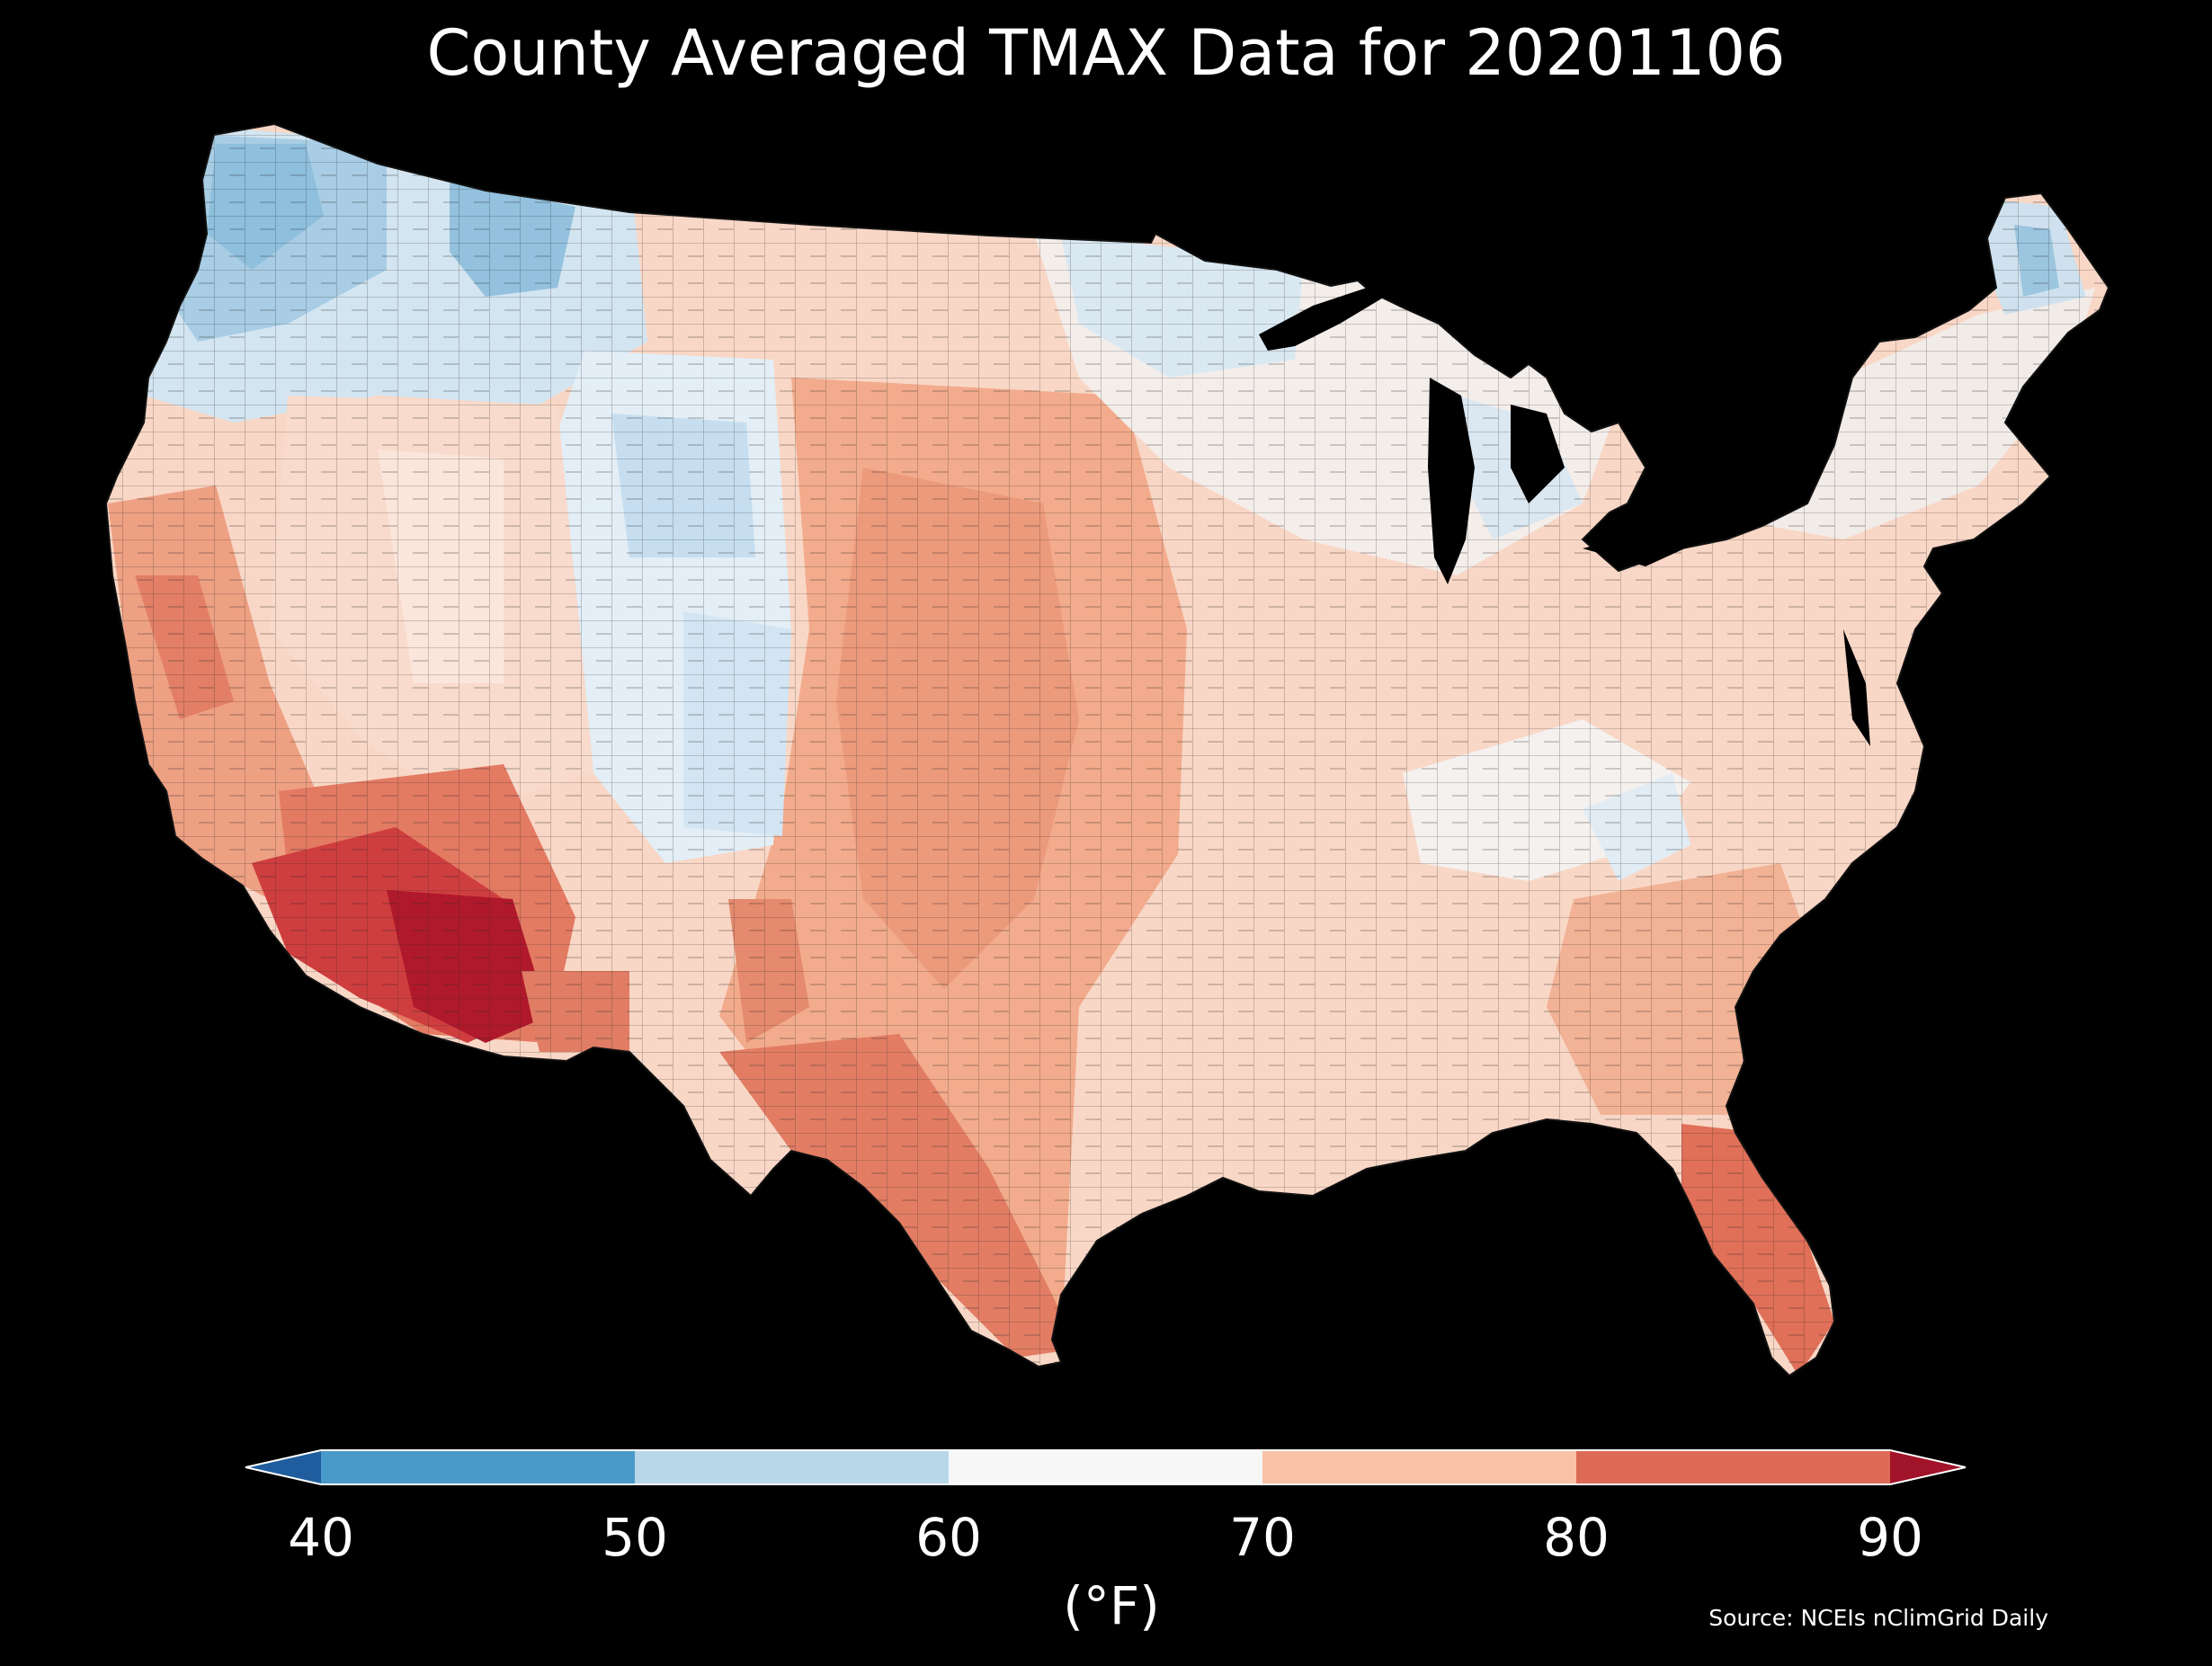 The height and width of the screenshot is (1666, 2212). I want to click on colorbar-tick-60: 60, so click(948, 1537).